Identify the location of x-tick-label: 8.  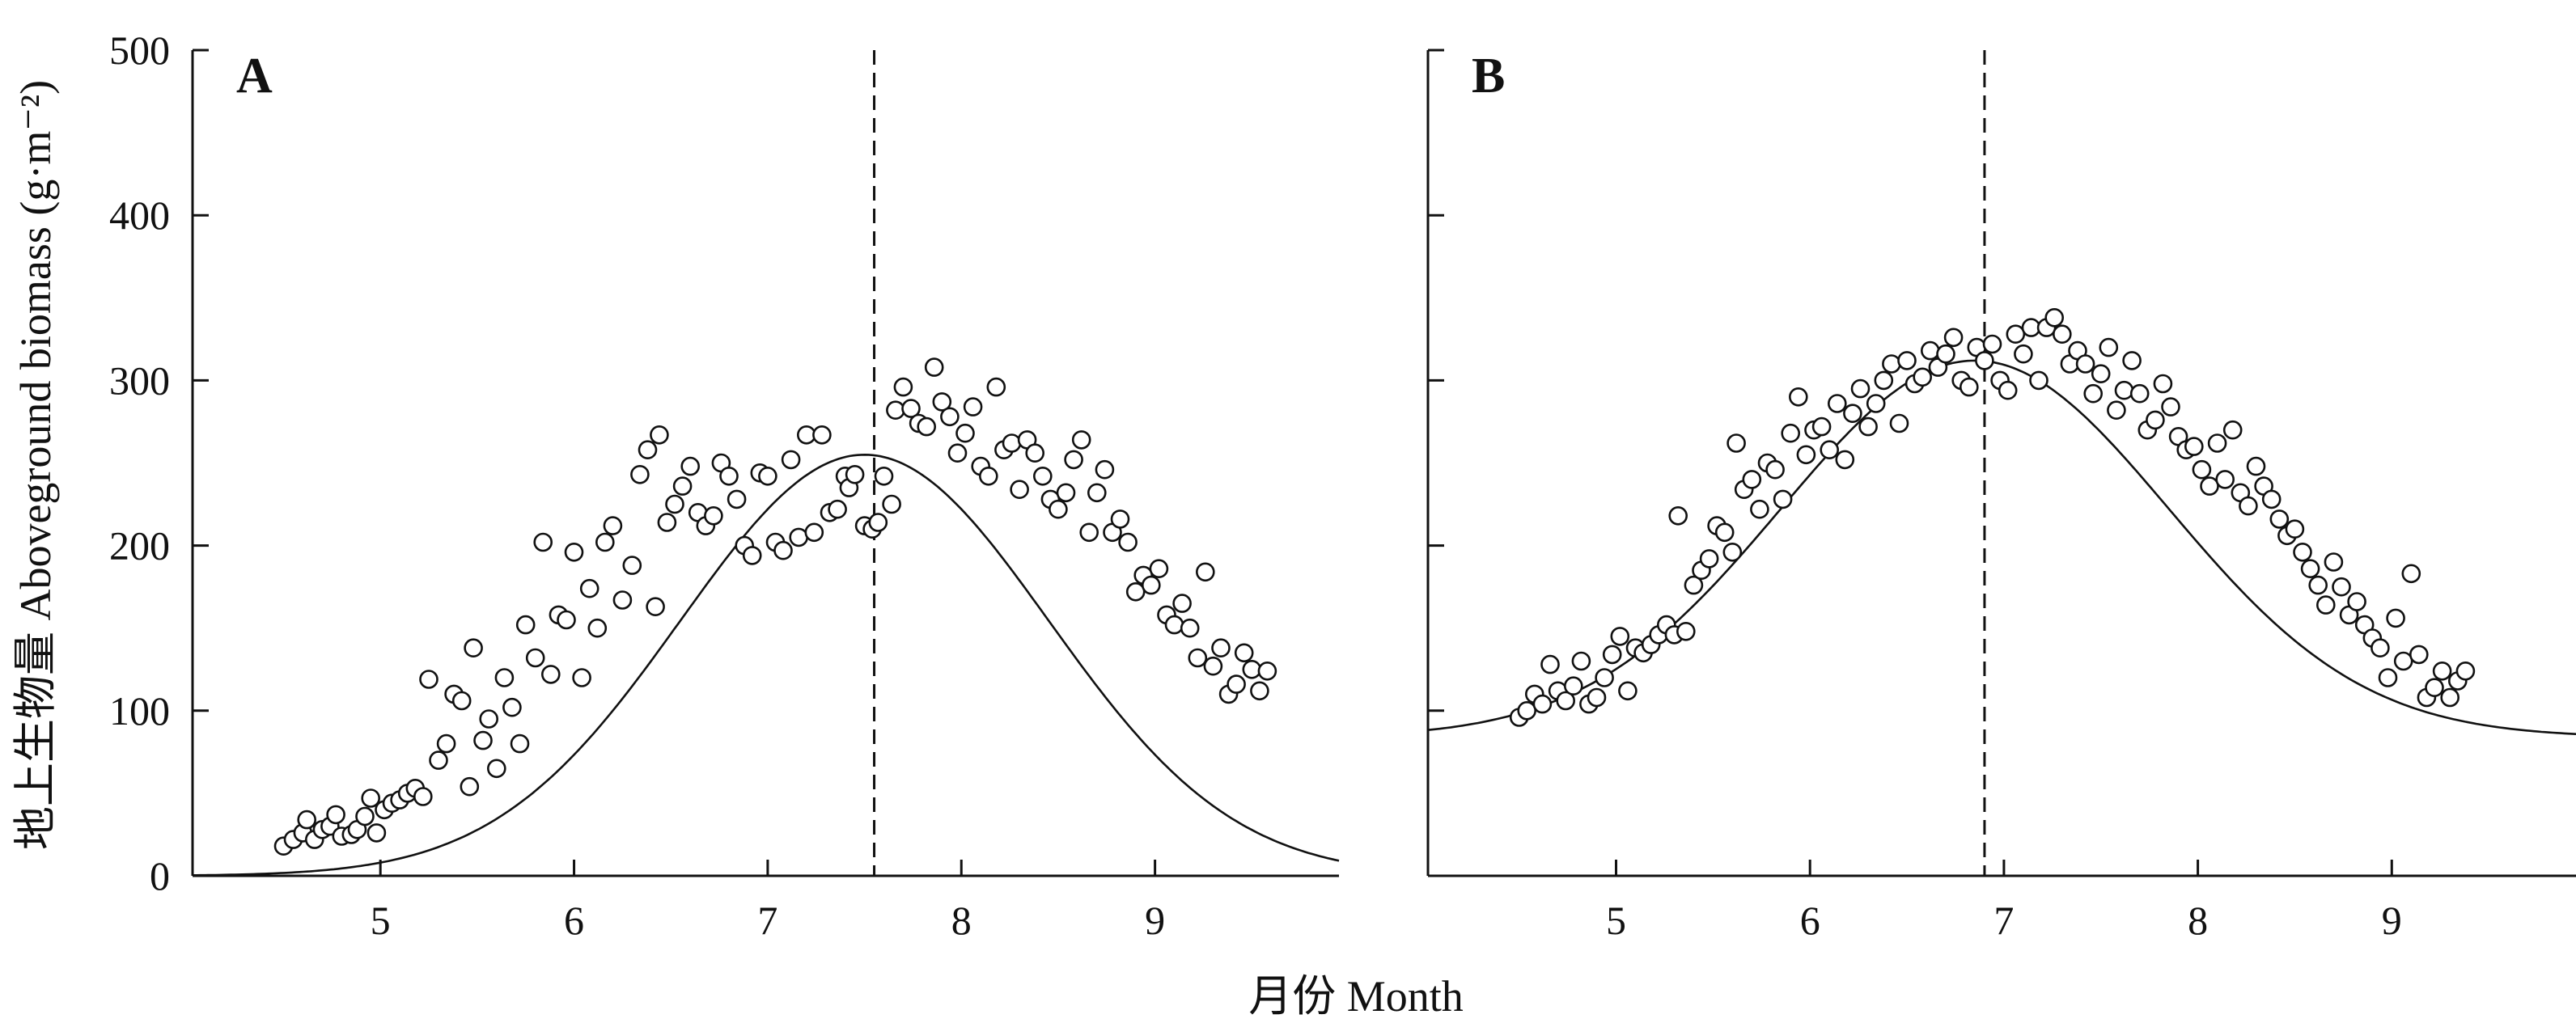
(961, 920).